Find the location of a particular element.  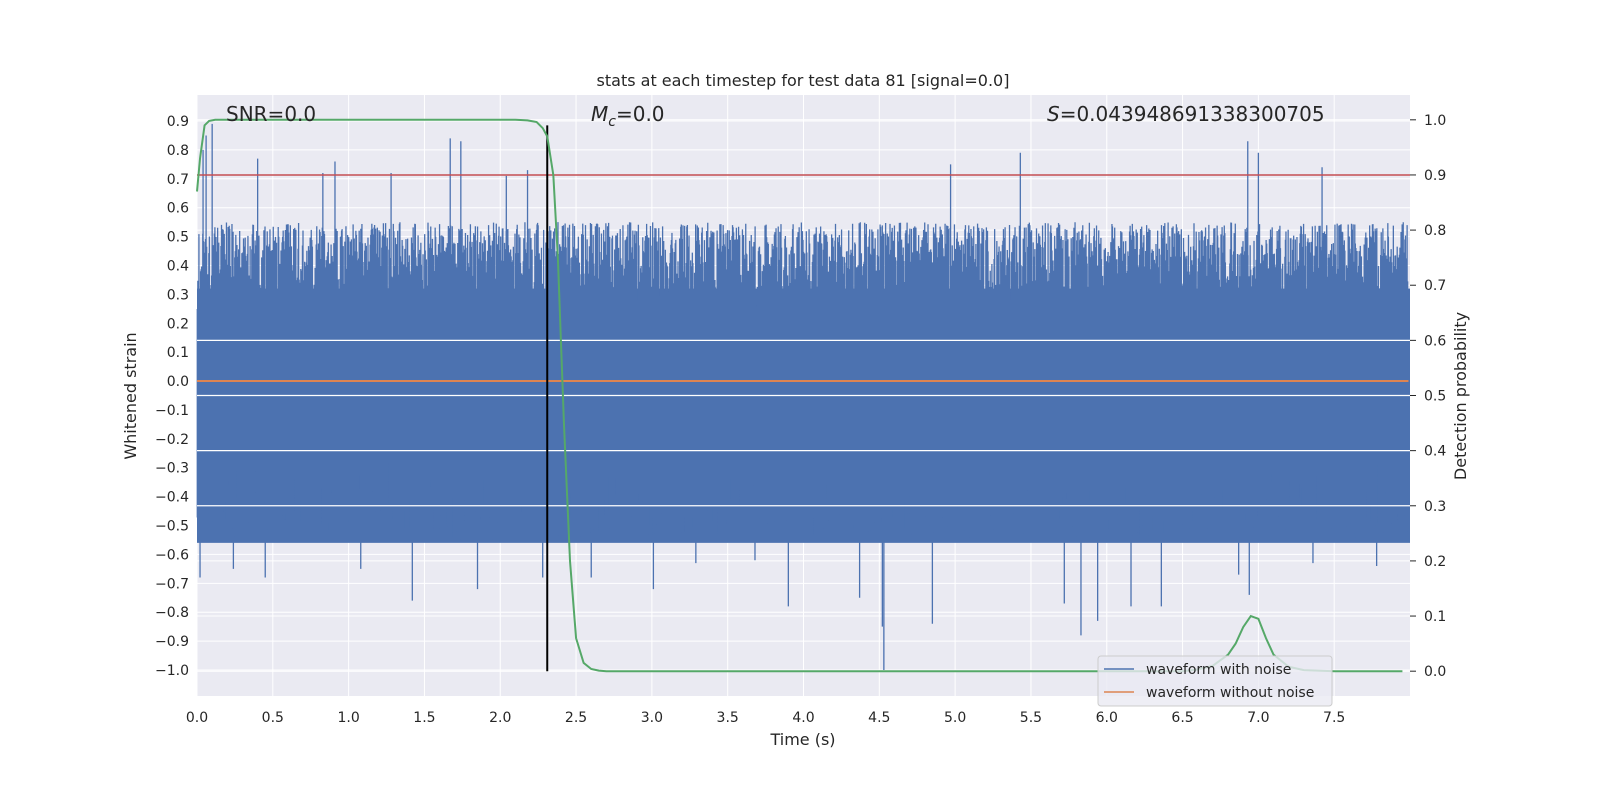

x-tick-label: 5.0 is located at coordinates (955, 718).